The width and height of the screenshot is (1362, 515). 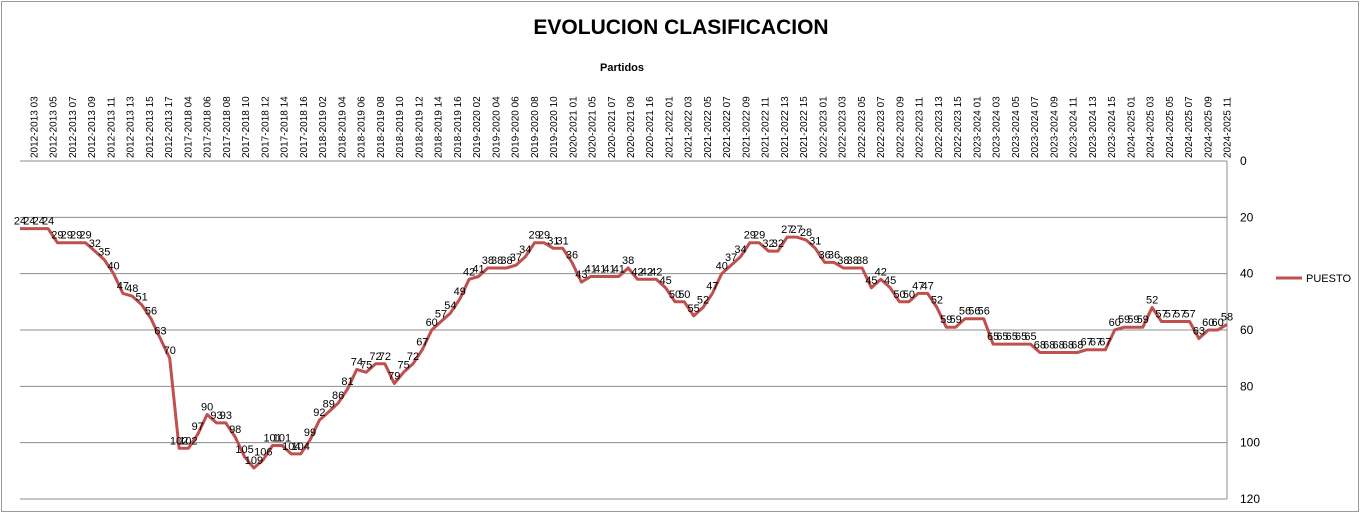 What do you see at coordinates (1247, 386) in the screenshot?
I see `y-tick-label: 80` at bounding box center [1247, 386].